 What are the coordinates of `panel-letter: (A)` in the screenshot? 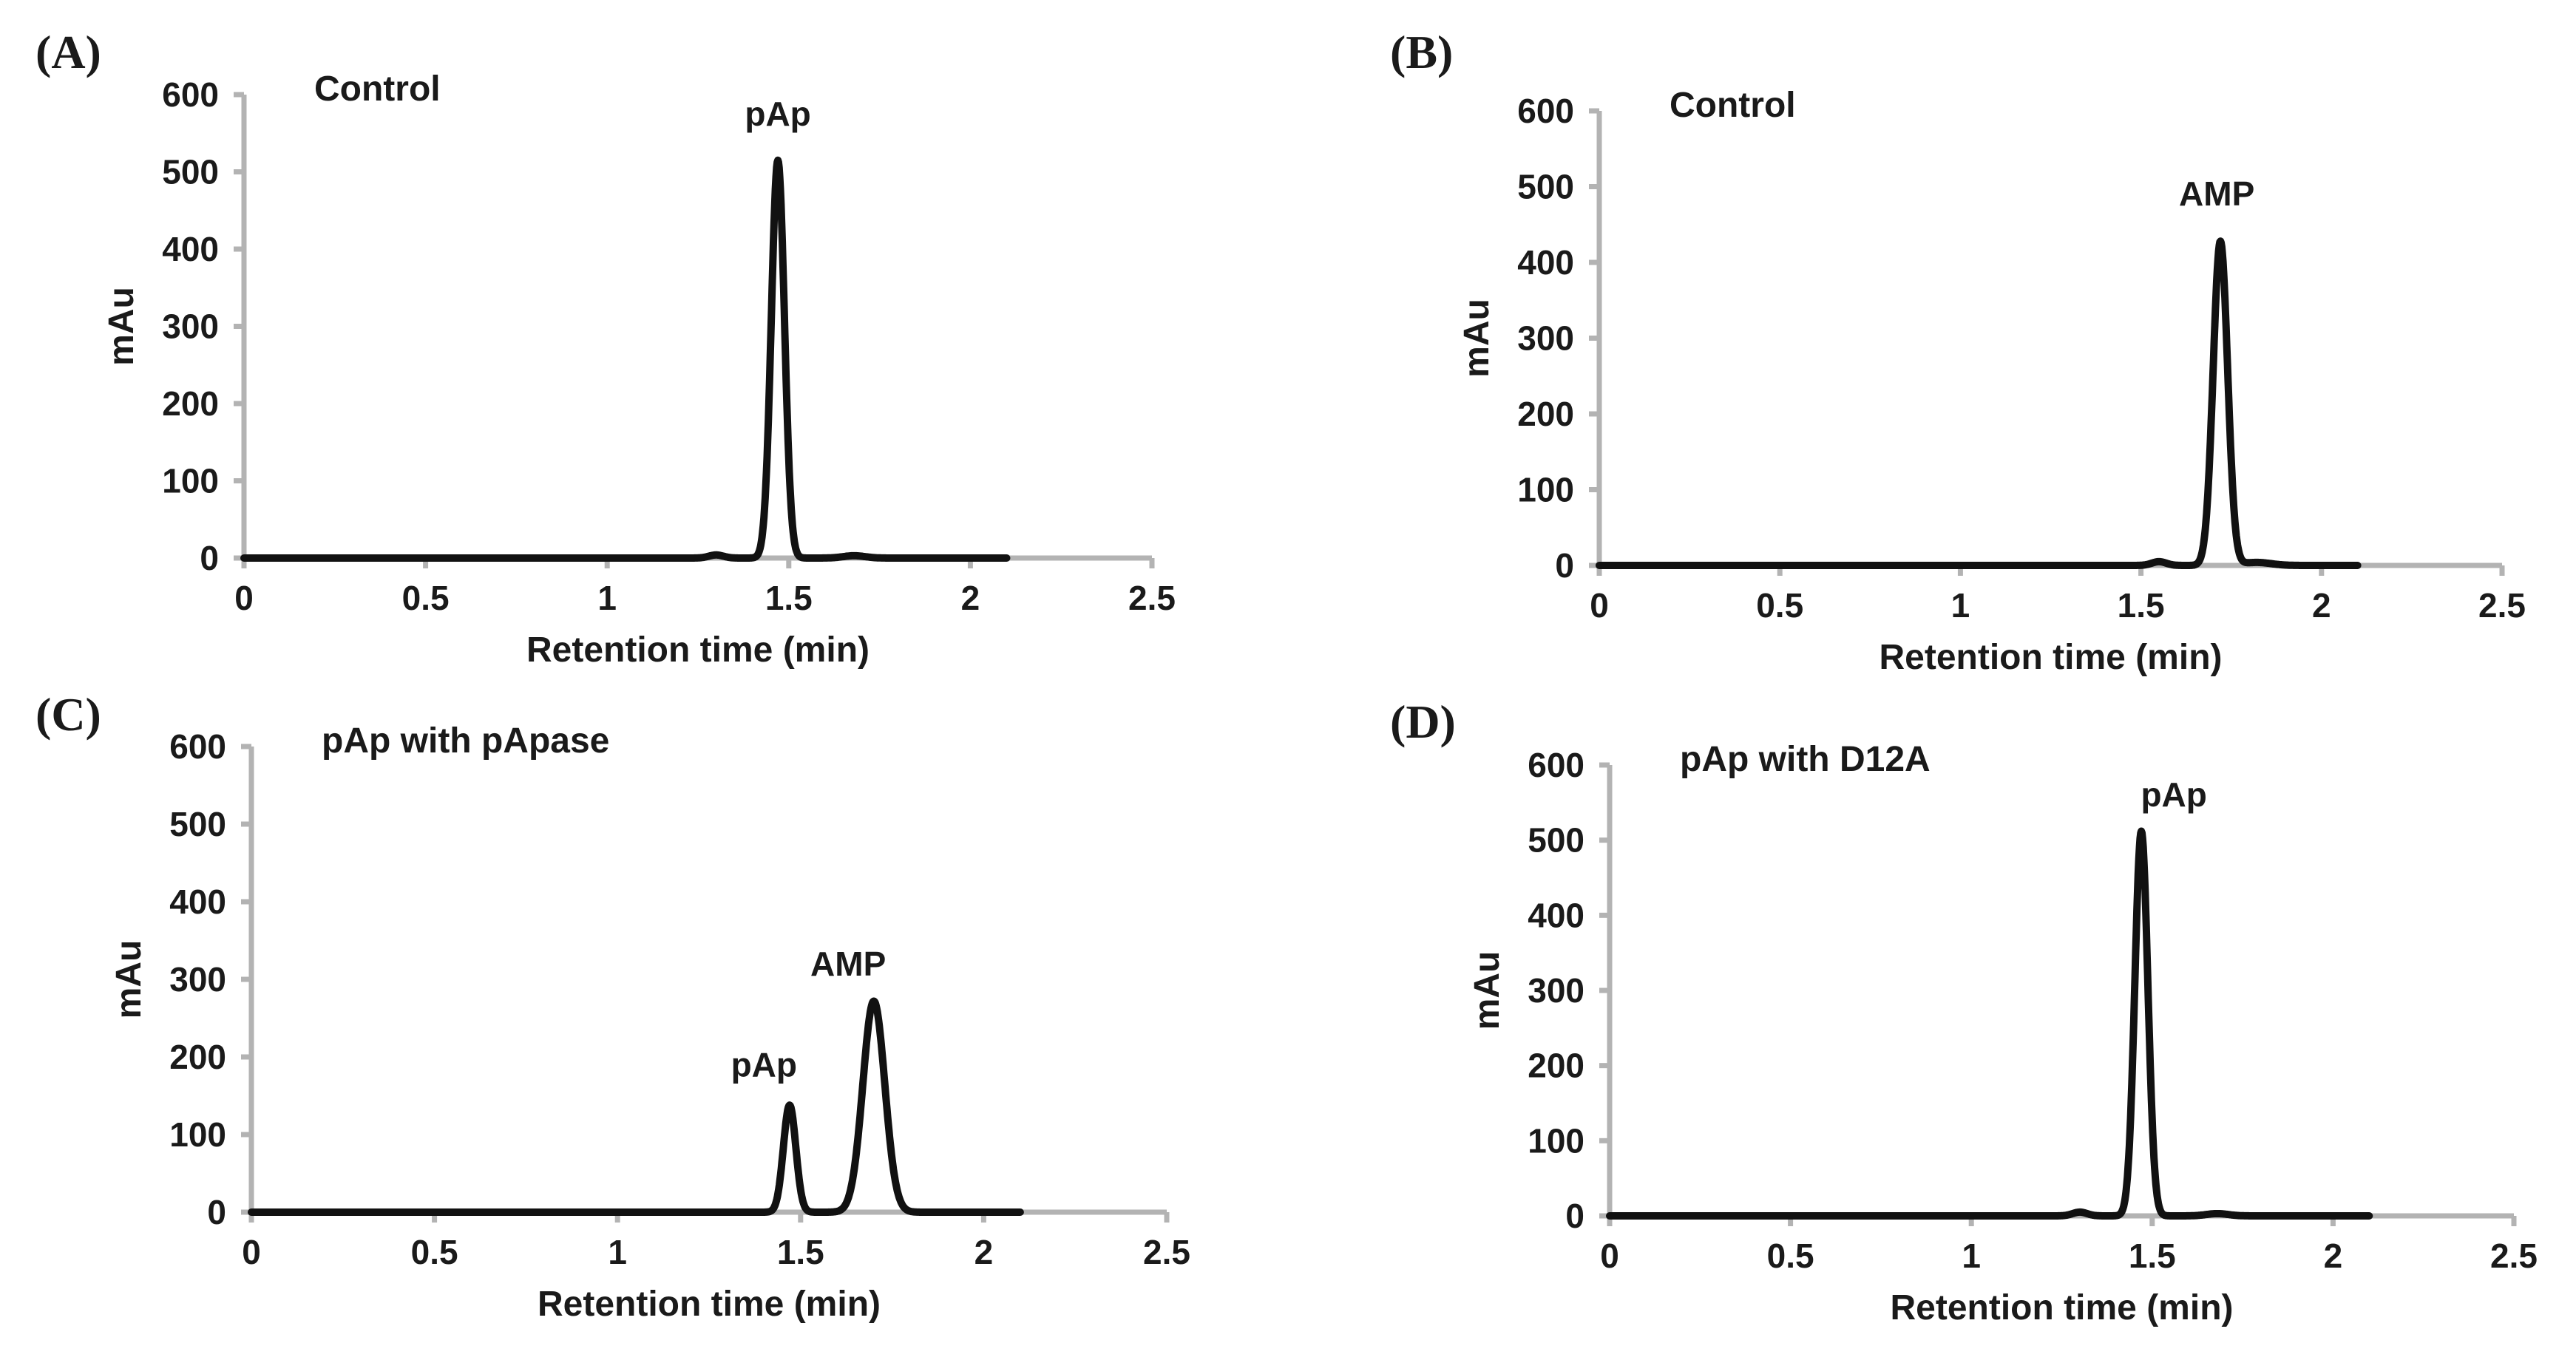 It's located at (68, 52).